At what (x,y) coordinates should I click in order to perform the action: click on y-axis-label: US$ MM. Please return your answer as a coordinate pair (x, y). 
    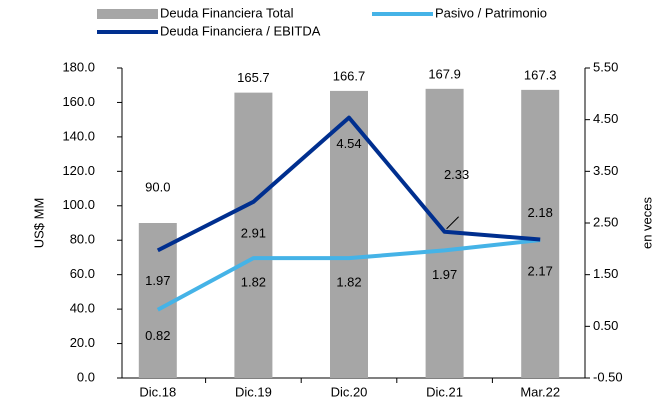
    Looking at the image, I should click on (38, 223).